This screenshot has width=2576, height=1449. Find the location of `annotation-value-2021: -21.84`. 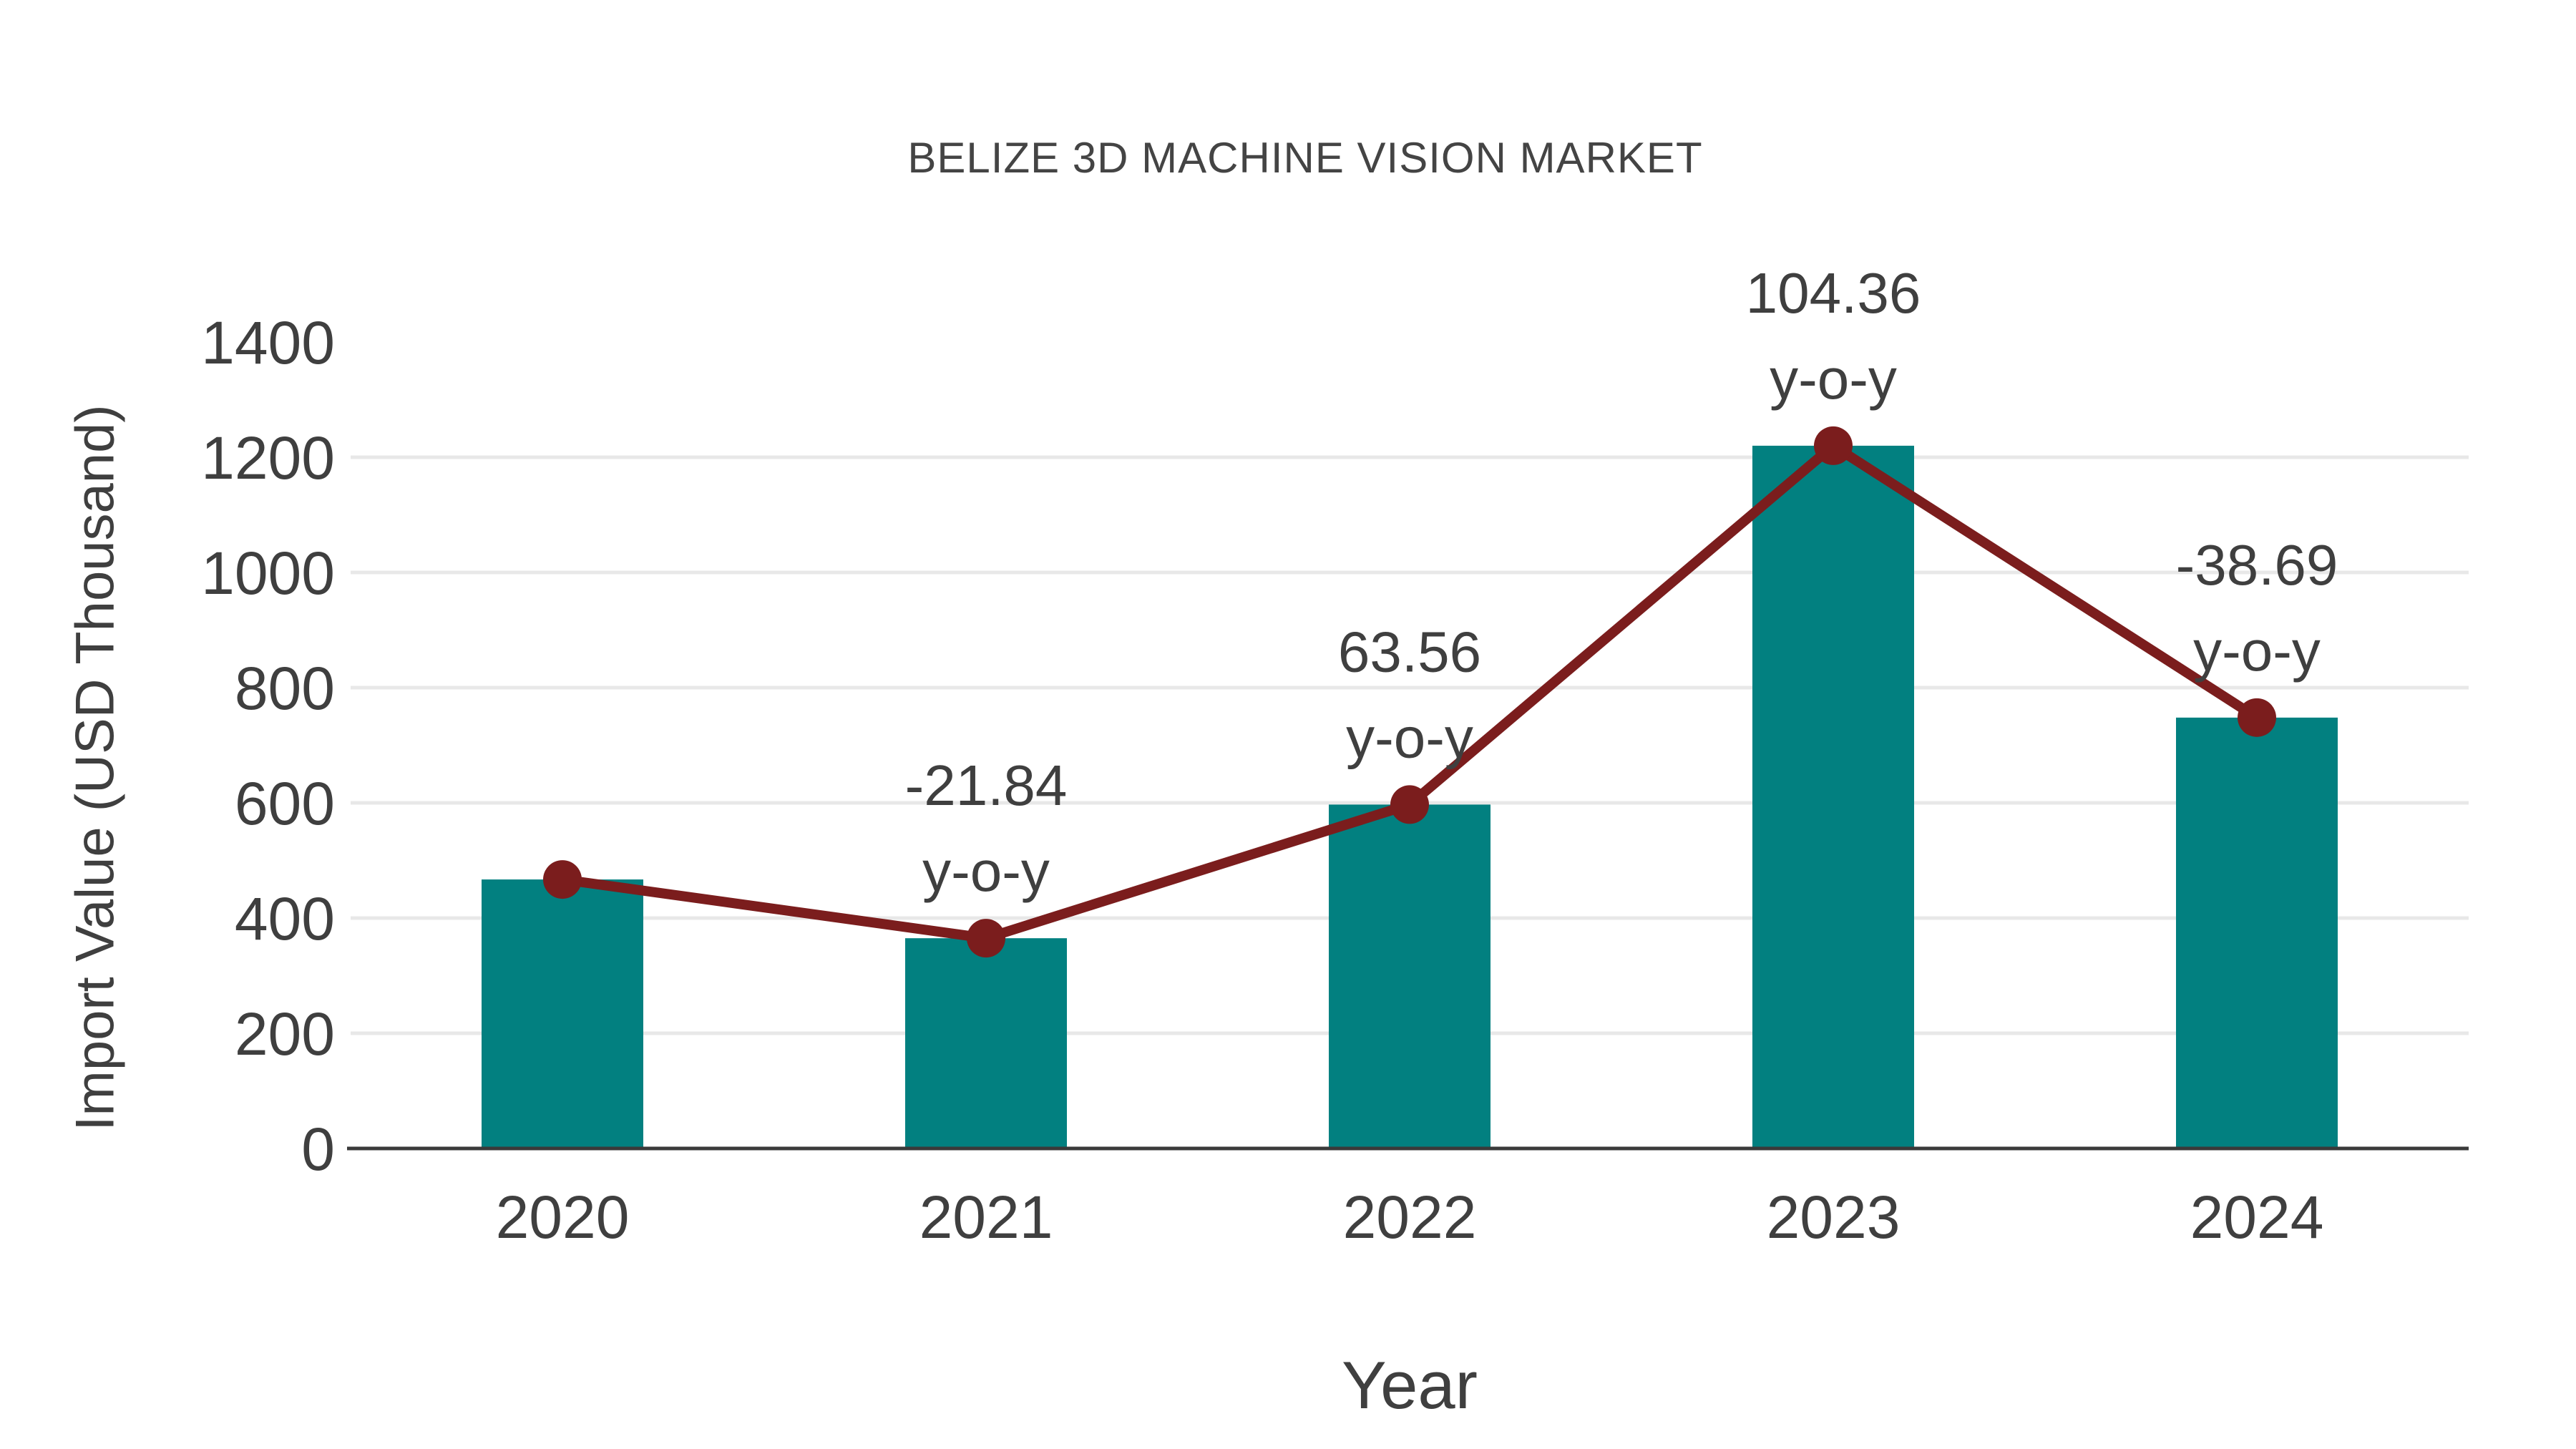

annotation-value-2021: -21.84 is located at coordinates (986, 785).